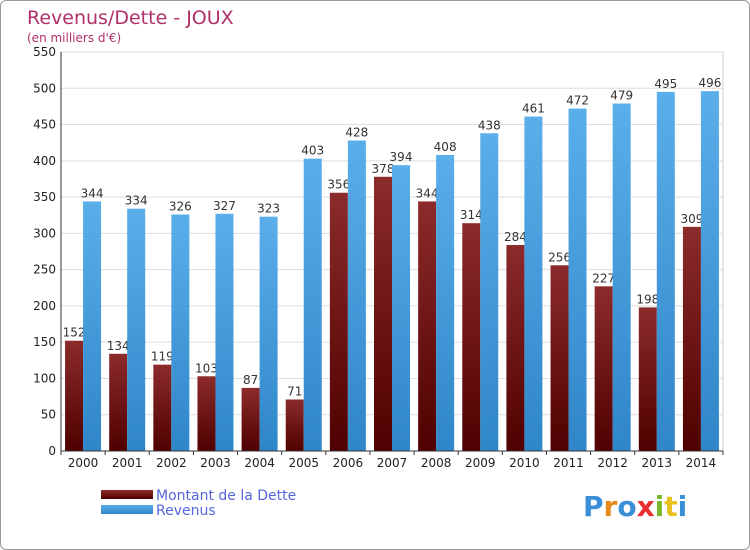 The height and width of the screenshot is (550, 750). Describe the element at coordinates (268, 209) in the screenshot. I see `data-label: 323` at that location.